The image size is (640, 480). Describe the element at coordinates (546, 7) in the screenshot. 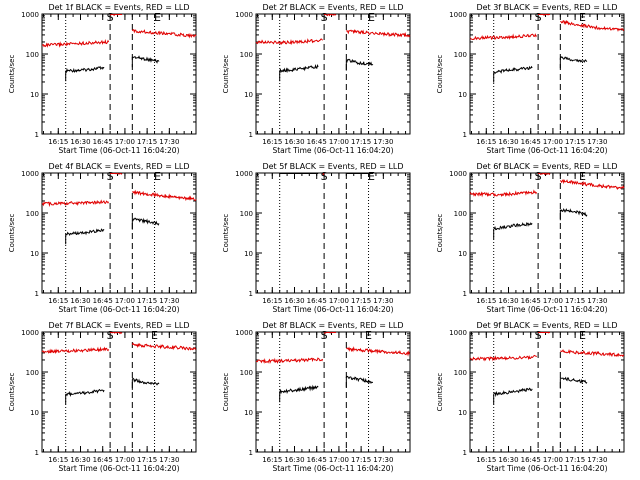

I see `plot-title: Det 3f BLACK = Events, RED = LLD` at that location.